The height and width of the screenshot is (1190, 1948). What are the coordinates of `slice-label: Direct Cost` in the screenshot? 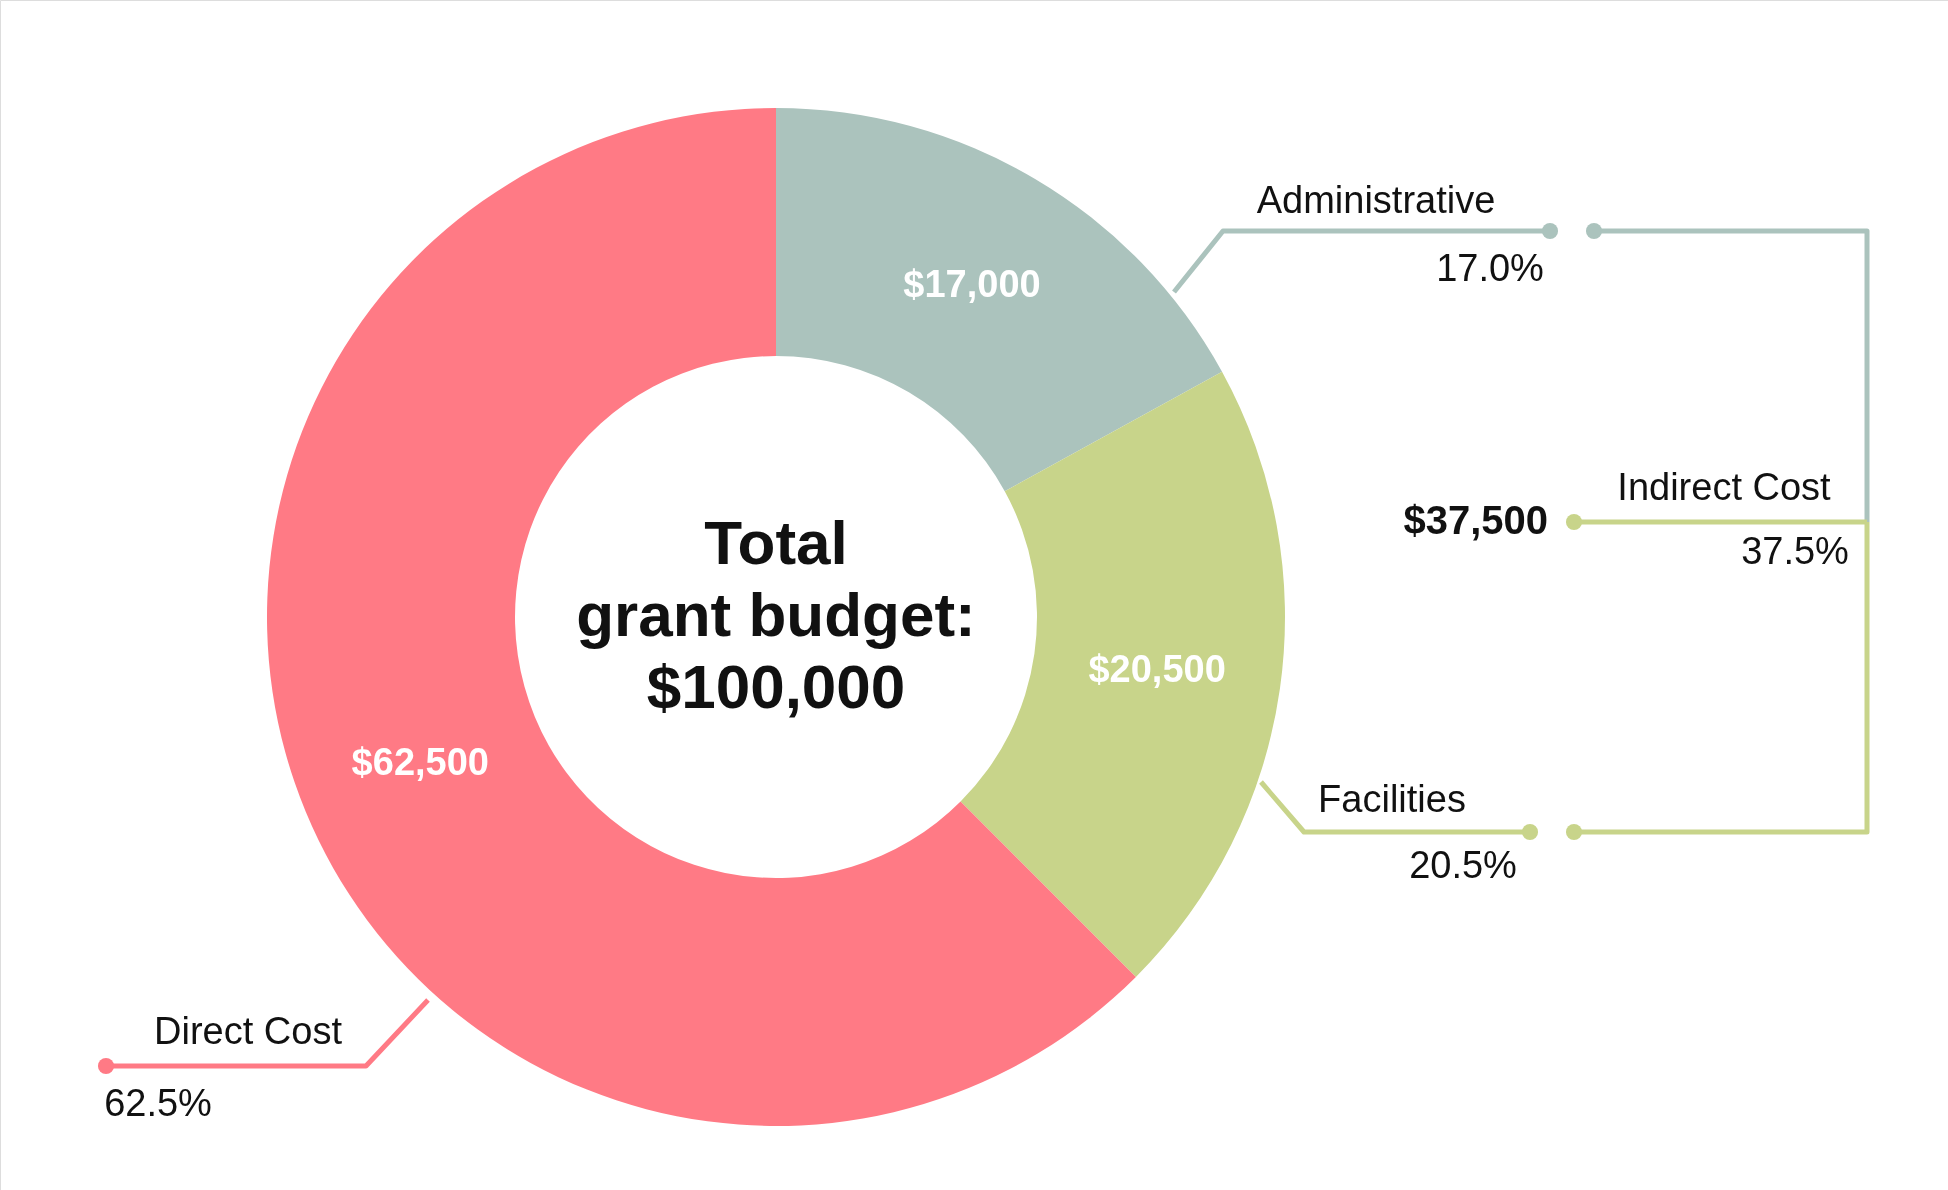 It's located at (248, 1031).